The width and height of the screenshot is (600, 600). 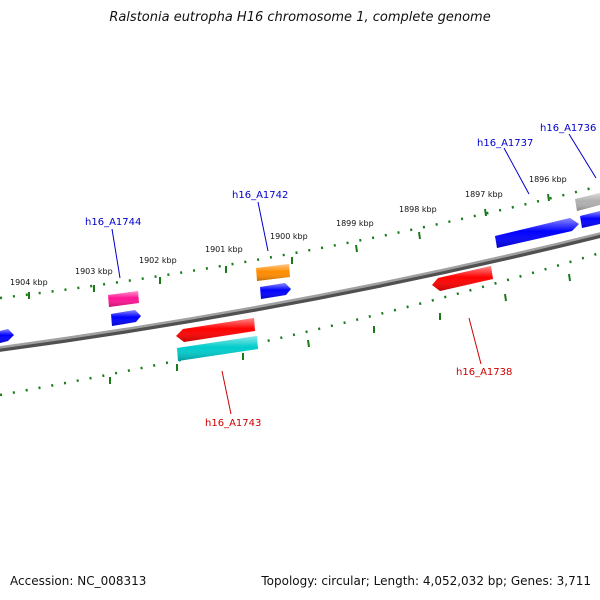 I want to click on tick-label: 1896 kbp, so click(x=548, y=179).